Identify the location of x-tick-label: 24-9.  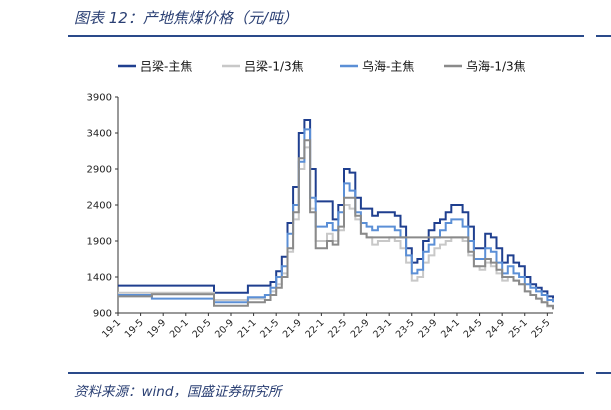
(495, 328).